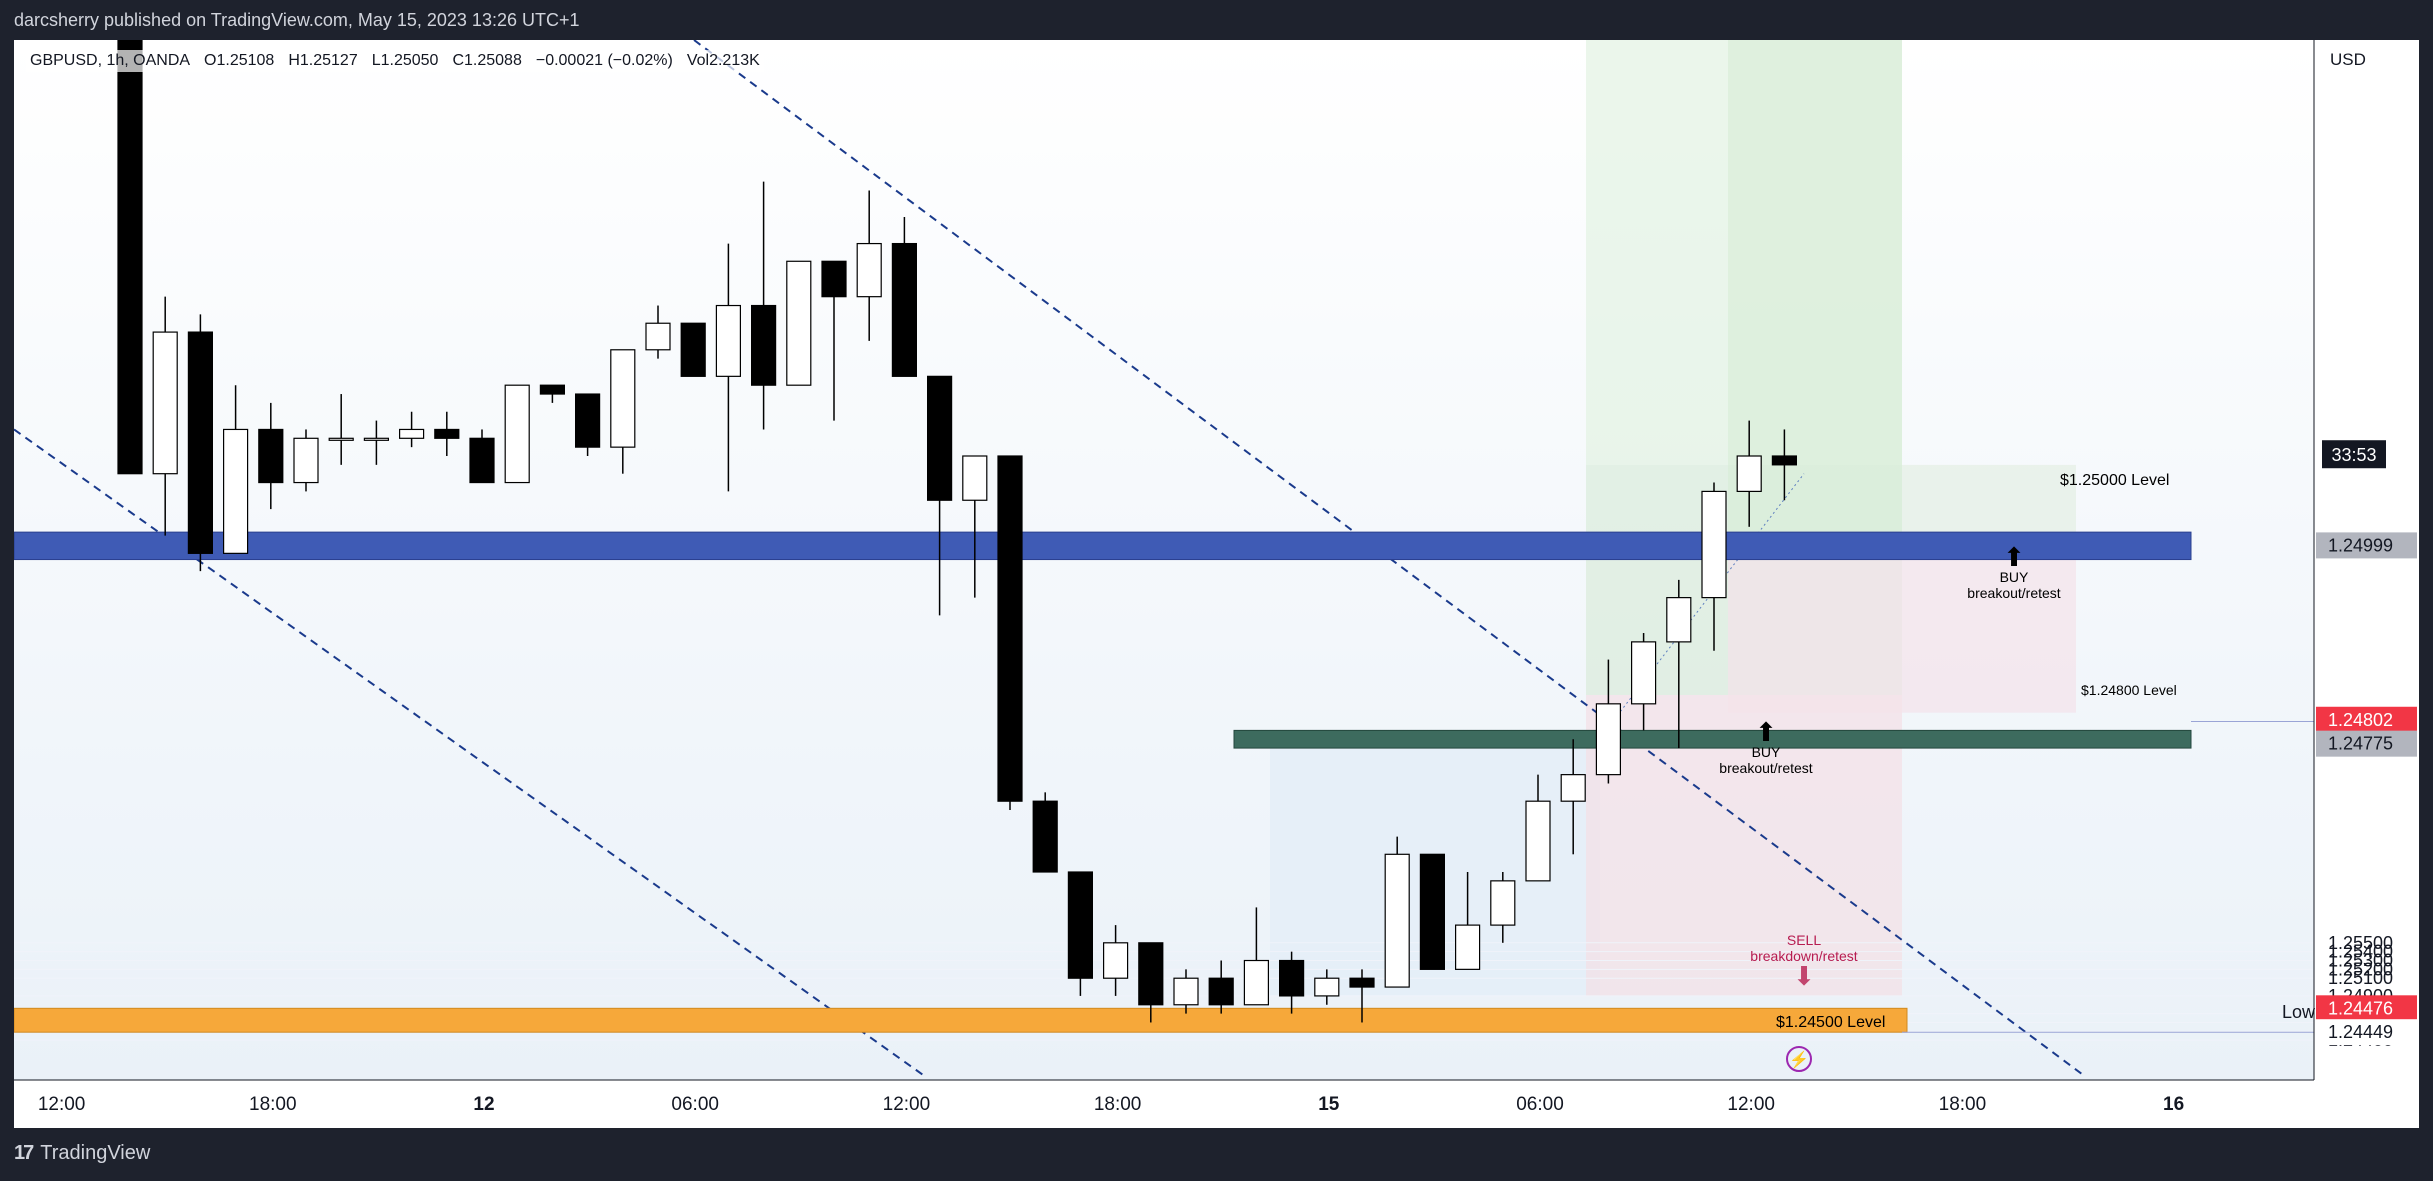 Image resolution: width=2433 pixels, height=1181 pixels. What do you see at coordinates (1831, 1022) in the screenshot?
I see `level-label-124500: $1.24500 Level` at bounding box center [1831, 1022].